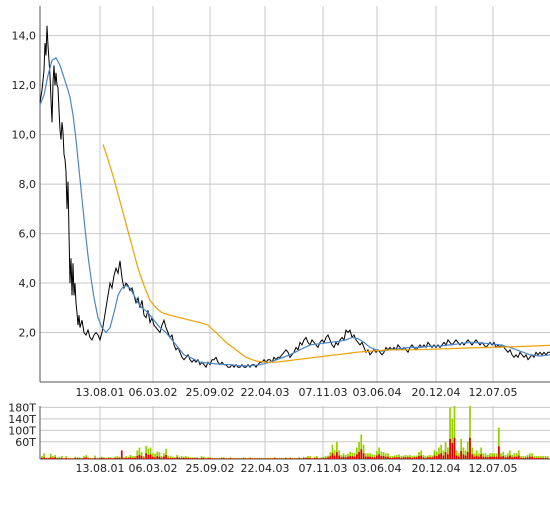 This screenshot has width=550, height=512. Describe the element at coordinates (323, 468) in the screenshot. I see `volume-x-tick-label: 07.11.03` at that location.